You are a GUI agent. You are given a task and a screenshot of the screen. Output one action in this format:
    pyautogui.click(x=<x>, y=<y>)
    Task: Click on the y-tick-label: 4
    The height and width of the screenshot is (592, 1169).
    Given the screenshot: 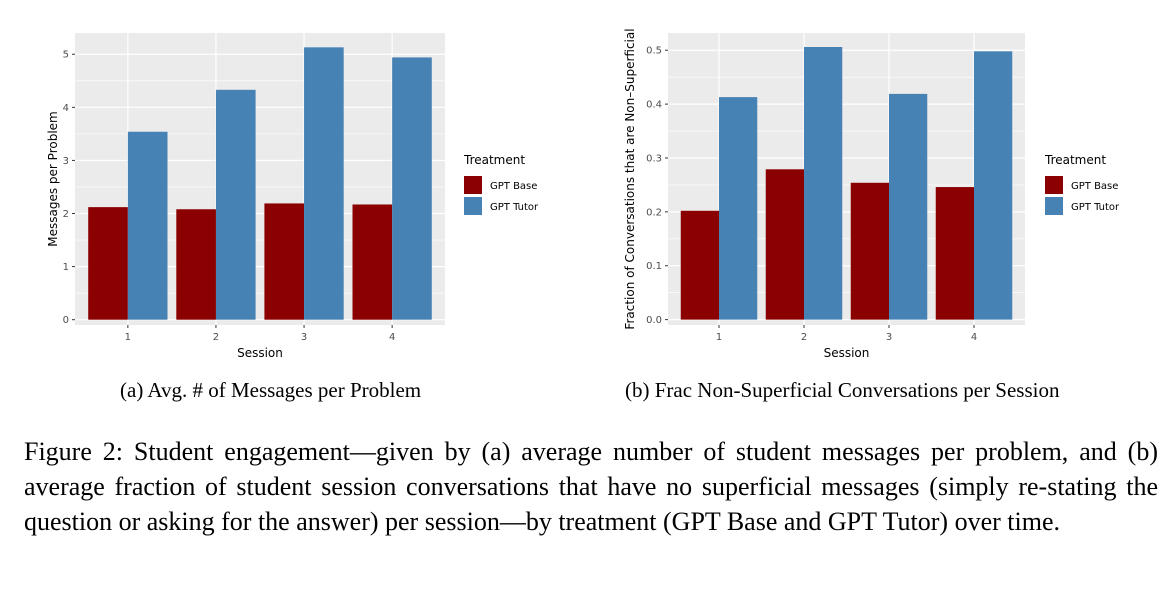 What is the action you would take?
    pyautogui.click(x=66, y=108)
    